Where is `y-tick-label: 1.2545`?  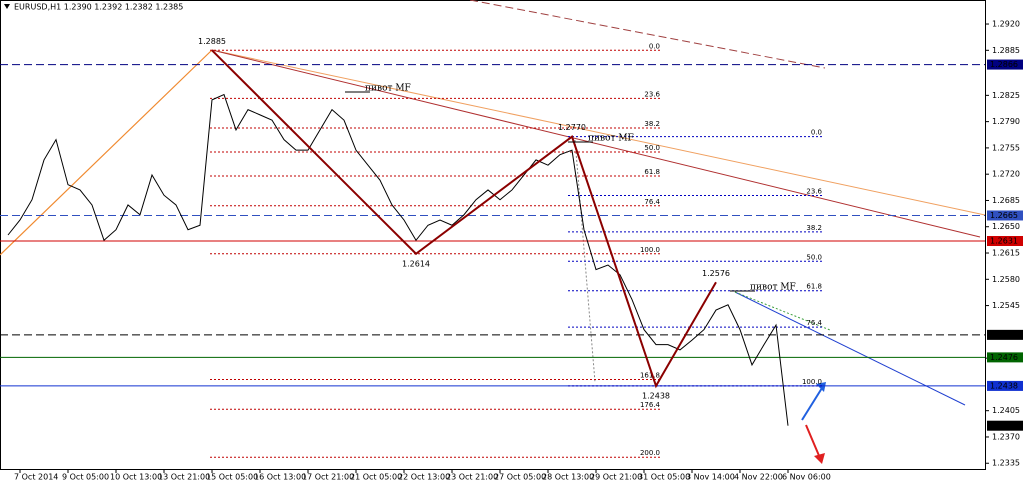 y-tick-label: 1.2545 is located at coordinates (1006, 305).